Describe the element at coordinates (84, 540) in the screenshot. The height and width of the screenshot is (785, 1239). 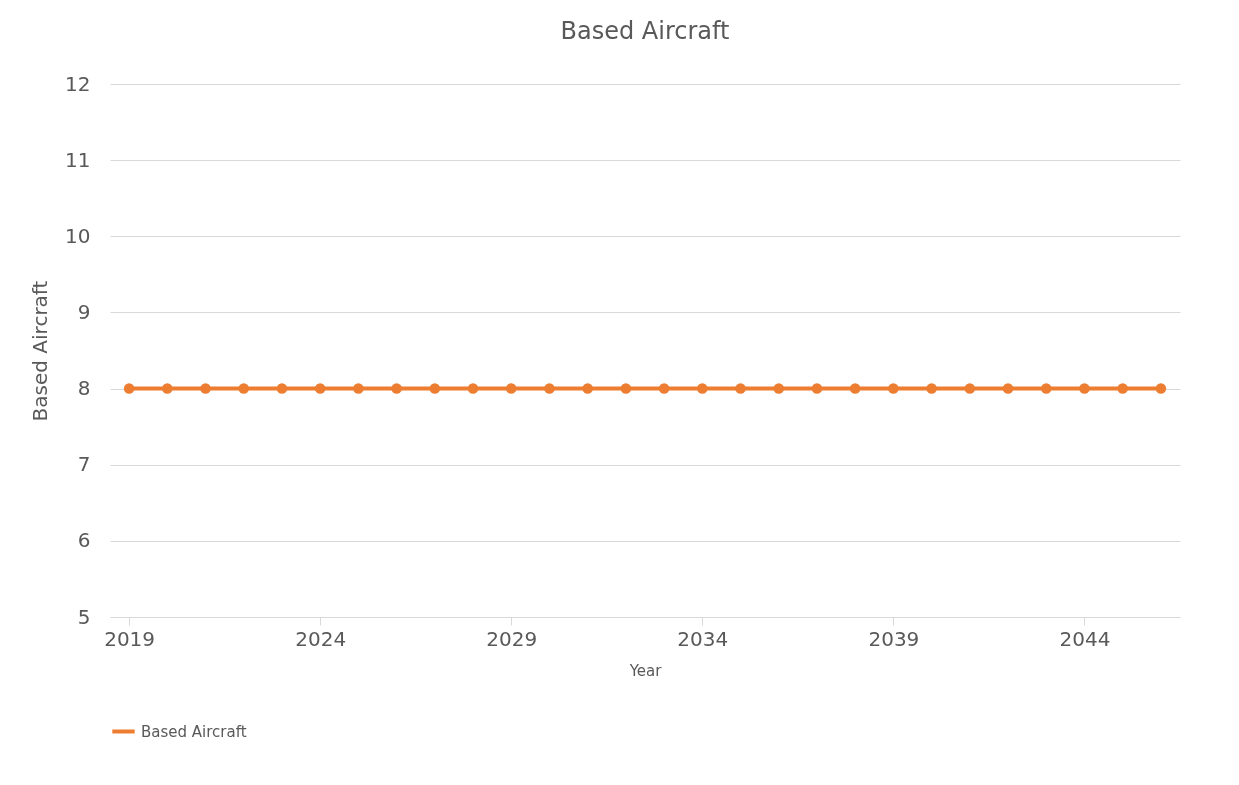
I see `y-tick-label: 6` at that location.